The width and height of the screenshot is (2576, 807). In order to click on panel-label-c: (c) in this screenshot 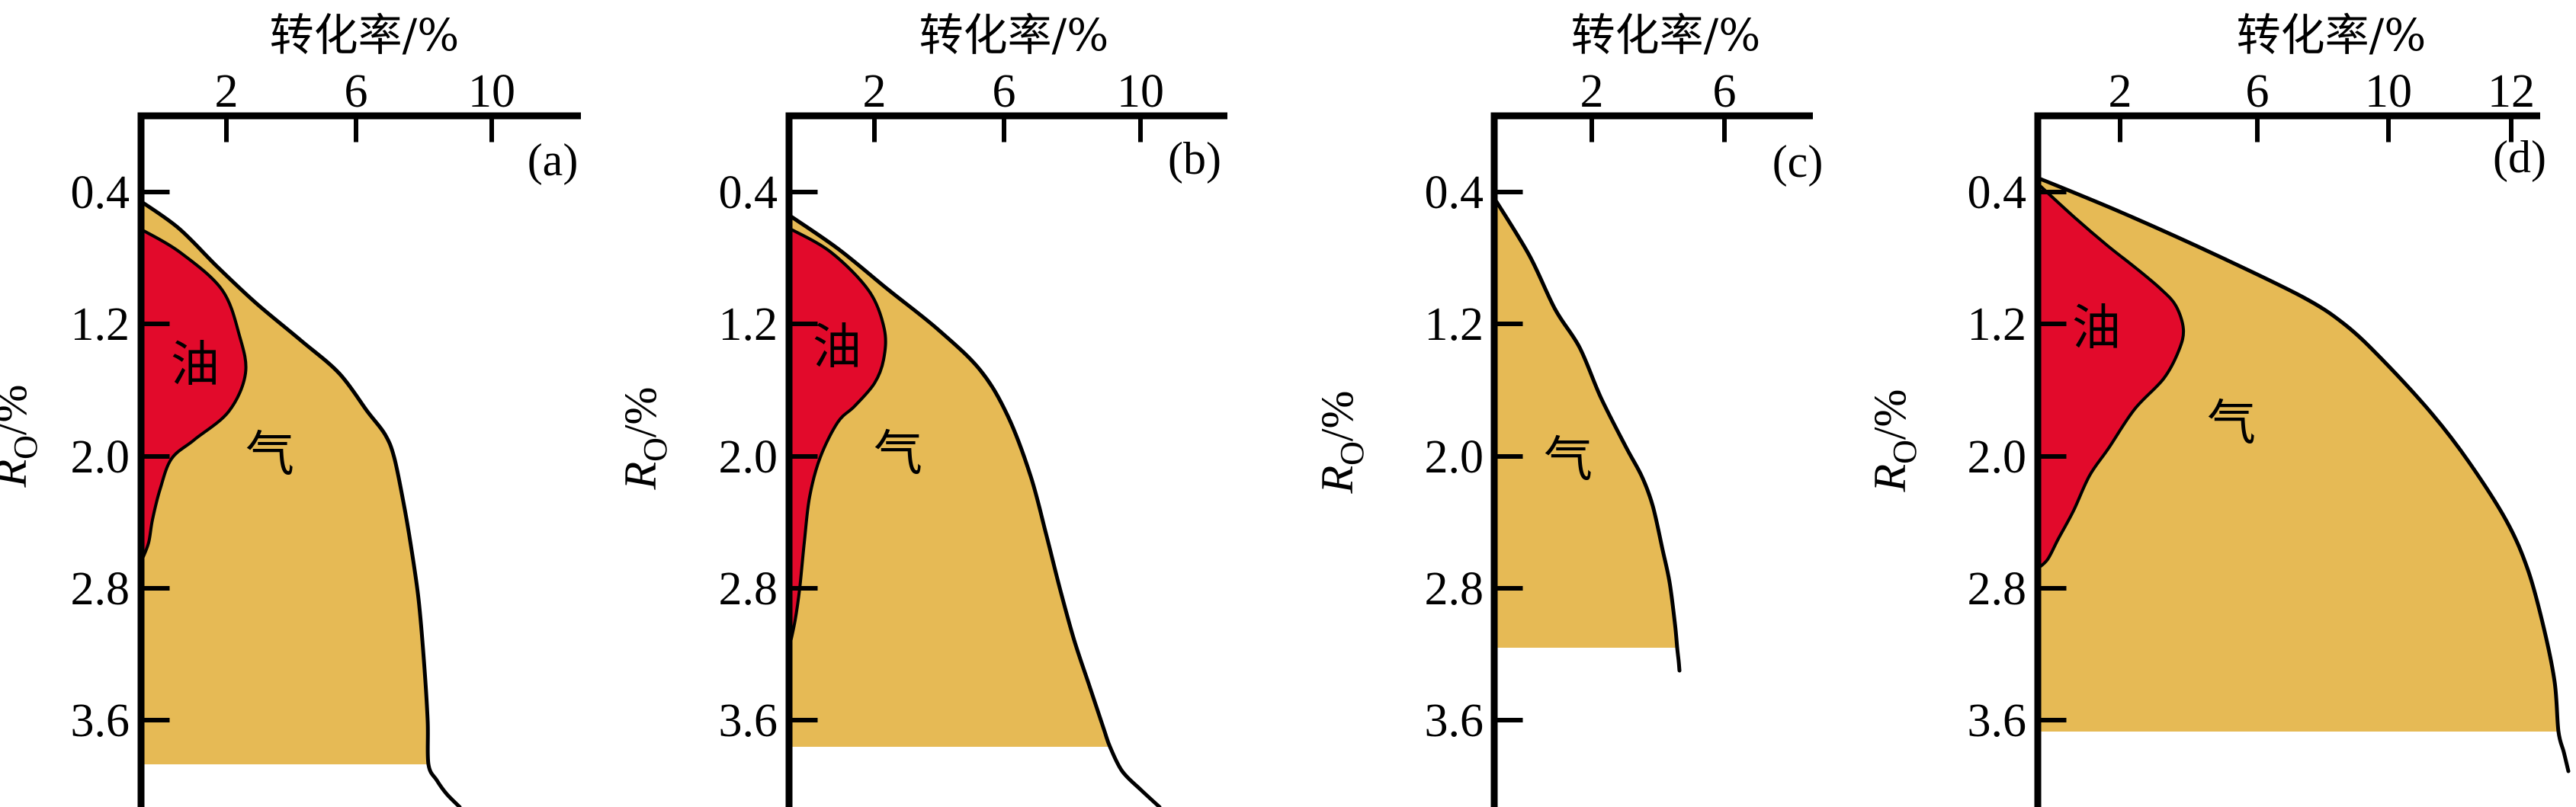, I will do `click(1798, 161)`.